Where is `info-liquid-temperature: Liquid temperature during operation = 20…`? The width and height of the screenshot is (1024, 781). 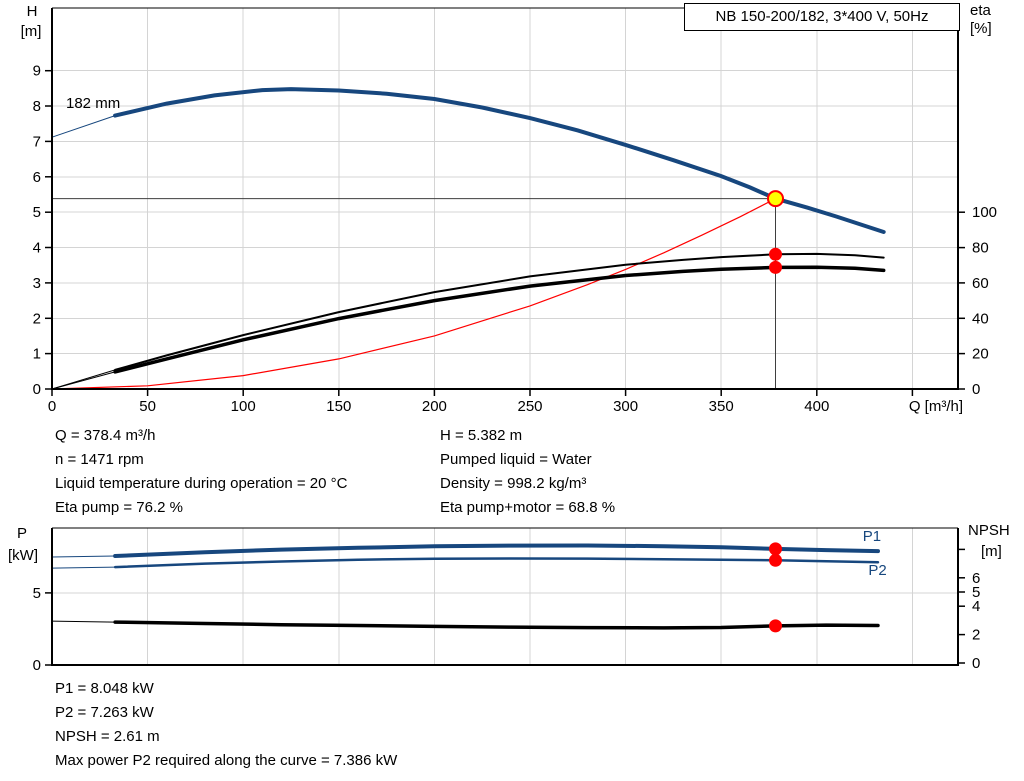
info-liquid-temperature: Liquid temperature during operation = 20… is located at coordinates (201, 483).